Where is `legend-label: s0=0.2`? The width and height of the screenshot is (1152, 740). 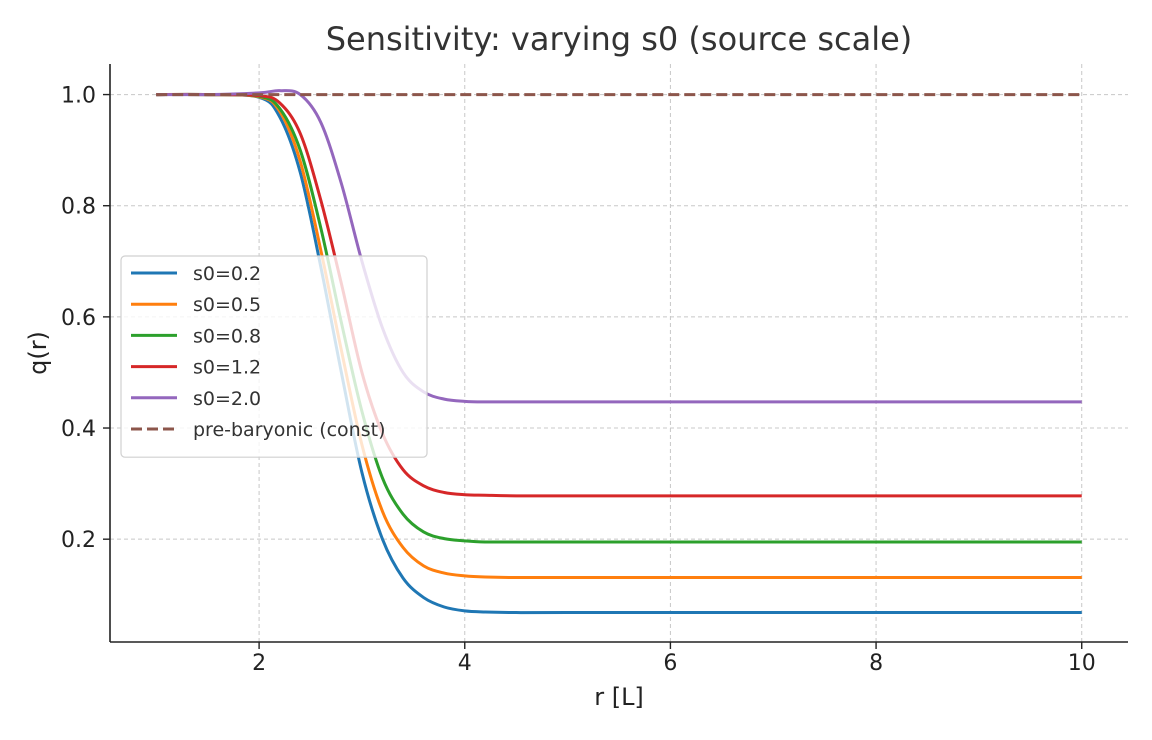 legend-label: s0=0.2 is located at coordinates (227, 274).